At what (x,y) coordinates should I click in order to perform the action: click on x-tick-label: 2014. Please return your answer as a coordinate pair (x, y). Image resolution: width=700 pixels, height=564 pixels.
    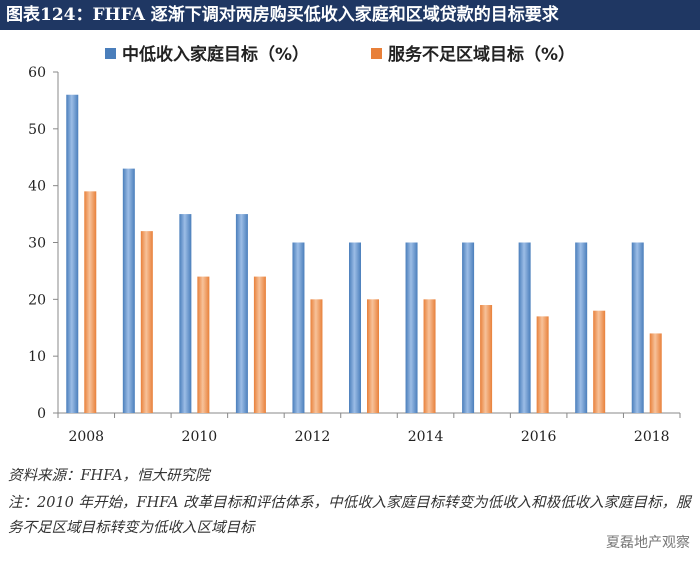
    Looking at the image, I should click on (426, 437).